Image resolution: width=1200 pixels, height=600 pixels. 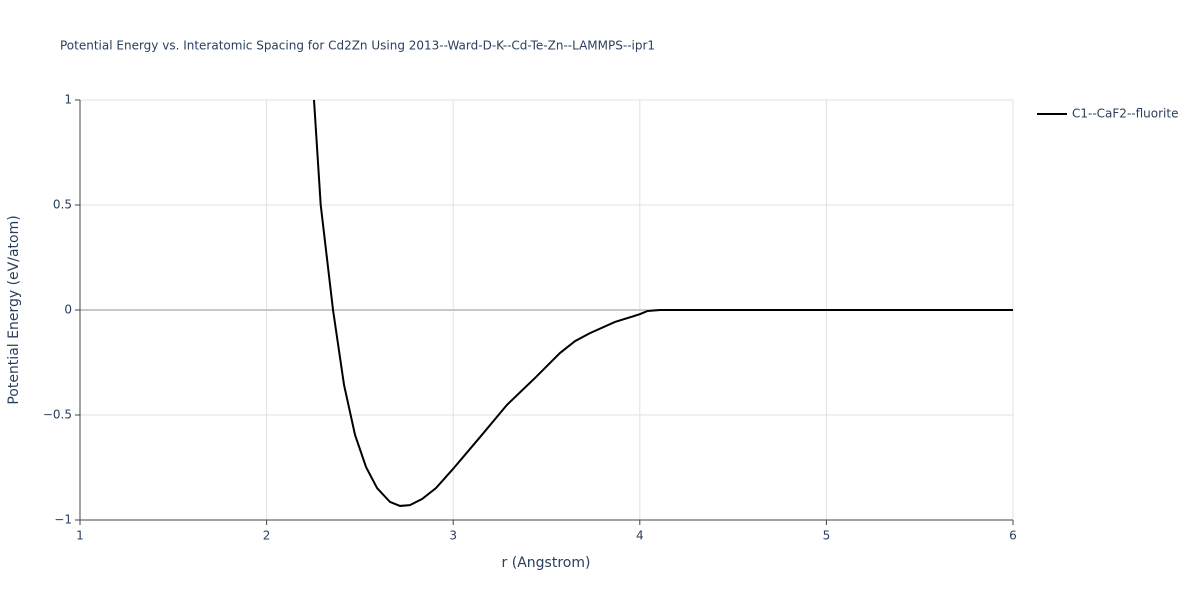 I want to click on y-tick-label: −1, so click(x=63, y=520).